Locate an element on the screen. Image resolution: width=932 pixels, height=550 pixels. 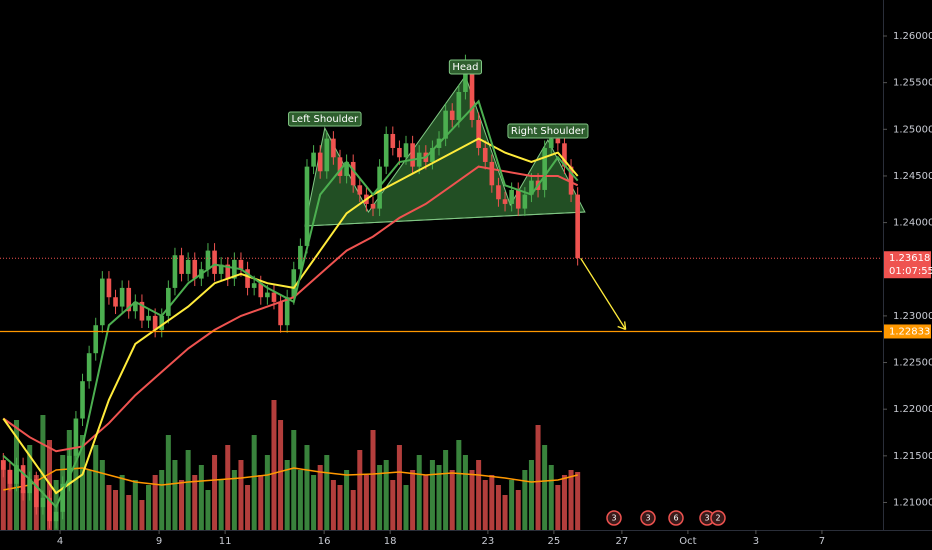
pattern-label-text: Left Shoulder is located at coordinates (325, 119).